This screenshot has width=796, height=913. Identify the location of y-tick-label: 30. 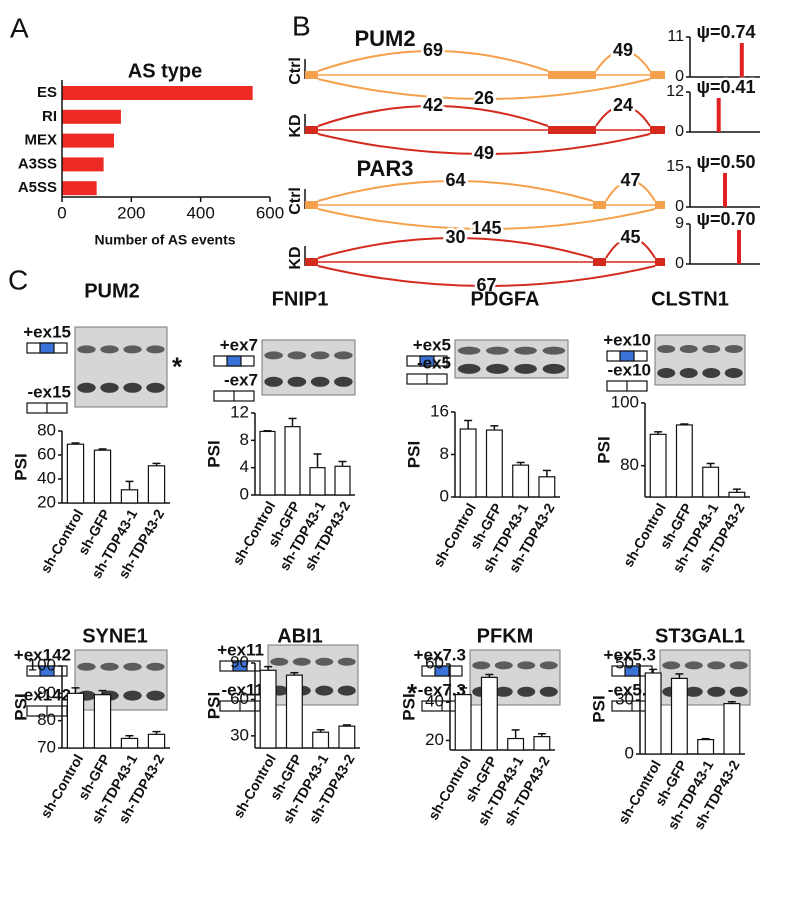
(239, 734).